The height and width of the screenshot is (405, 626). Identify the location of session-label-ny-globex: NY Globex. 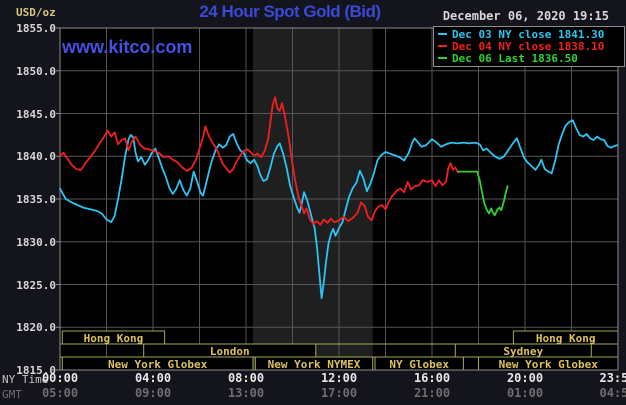
(419, 364).